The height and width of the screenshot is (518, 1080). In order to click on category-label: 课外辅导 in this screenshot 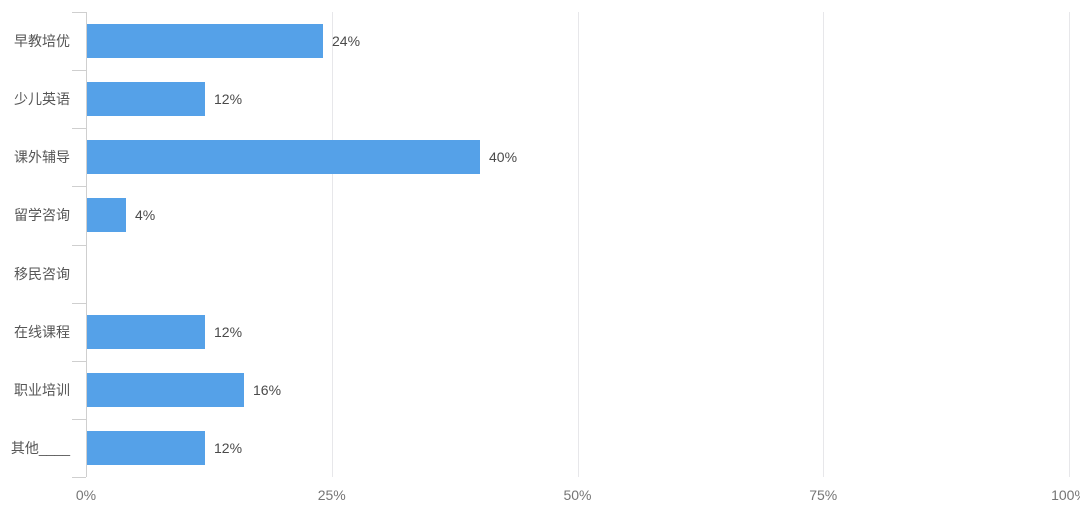, I will do `click(42, 157)`.